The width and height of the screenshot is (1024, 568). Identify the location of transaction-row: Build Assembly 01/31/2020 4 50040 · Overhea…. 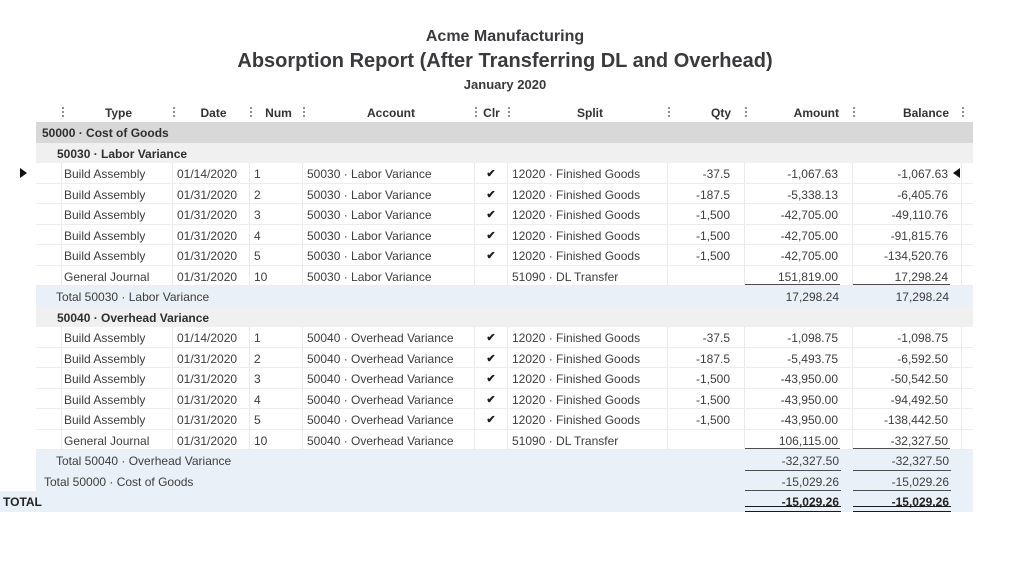
(504, 398).